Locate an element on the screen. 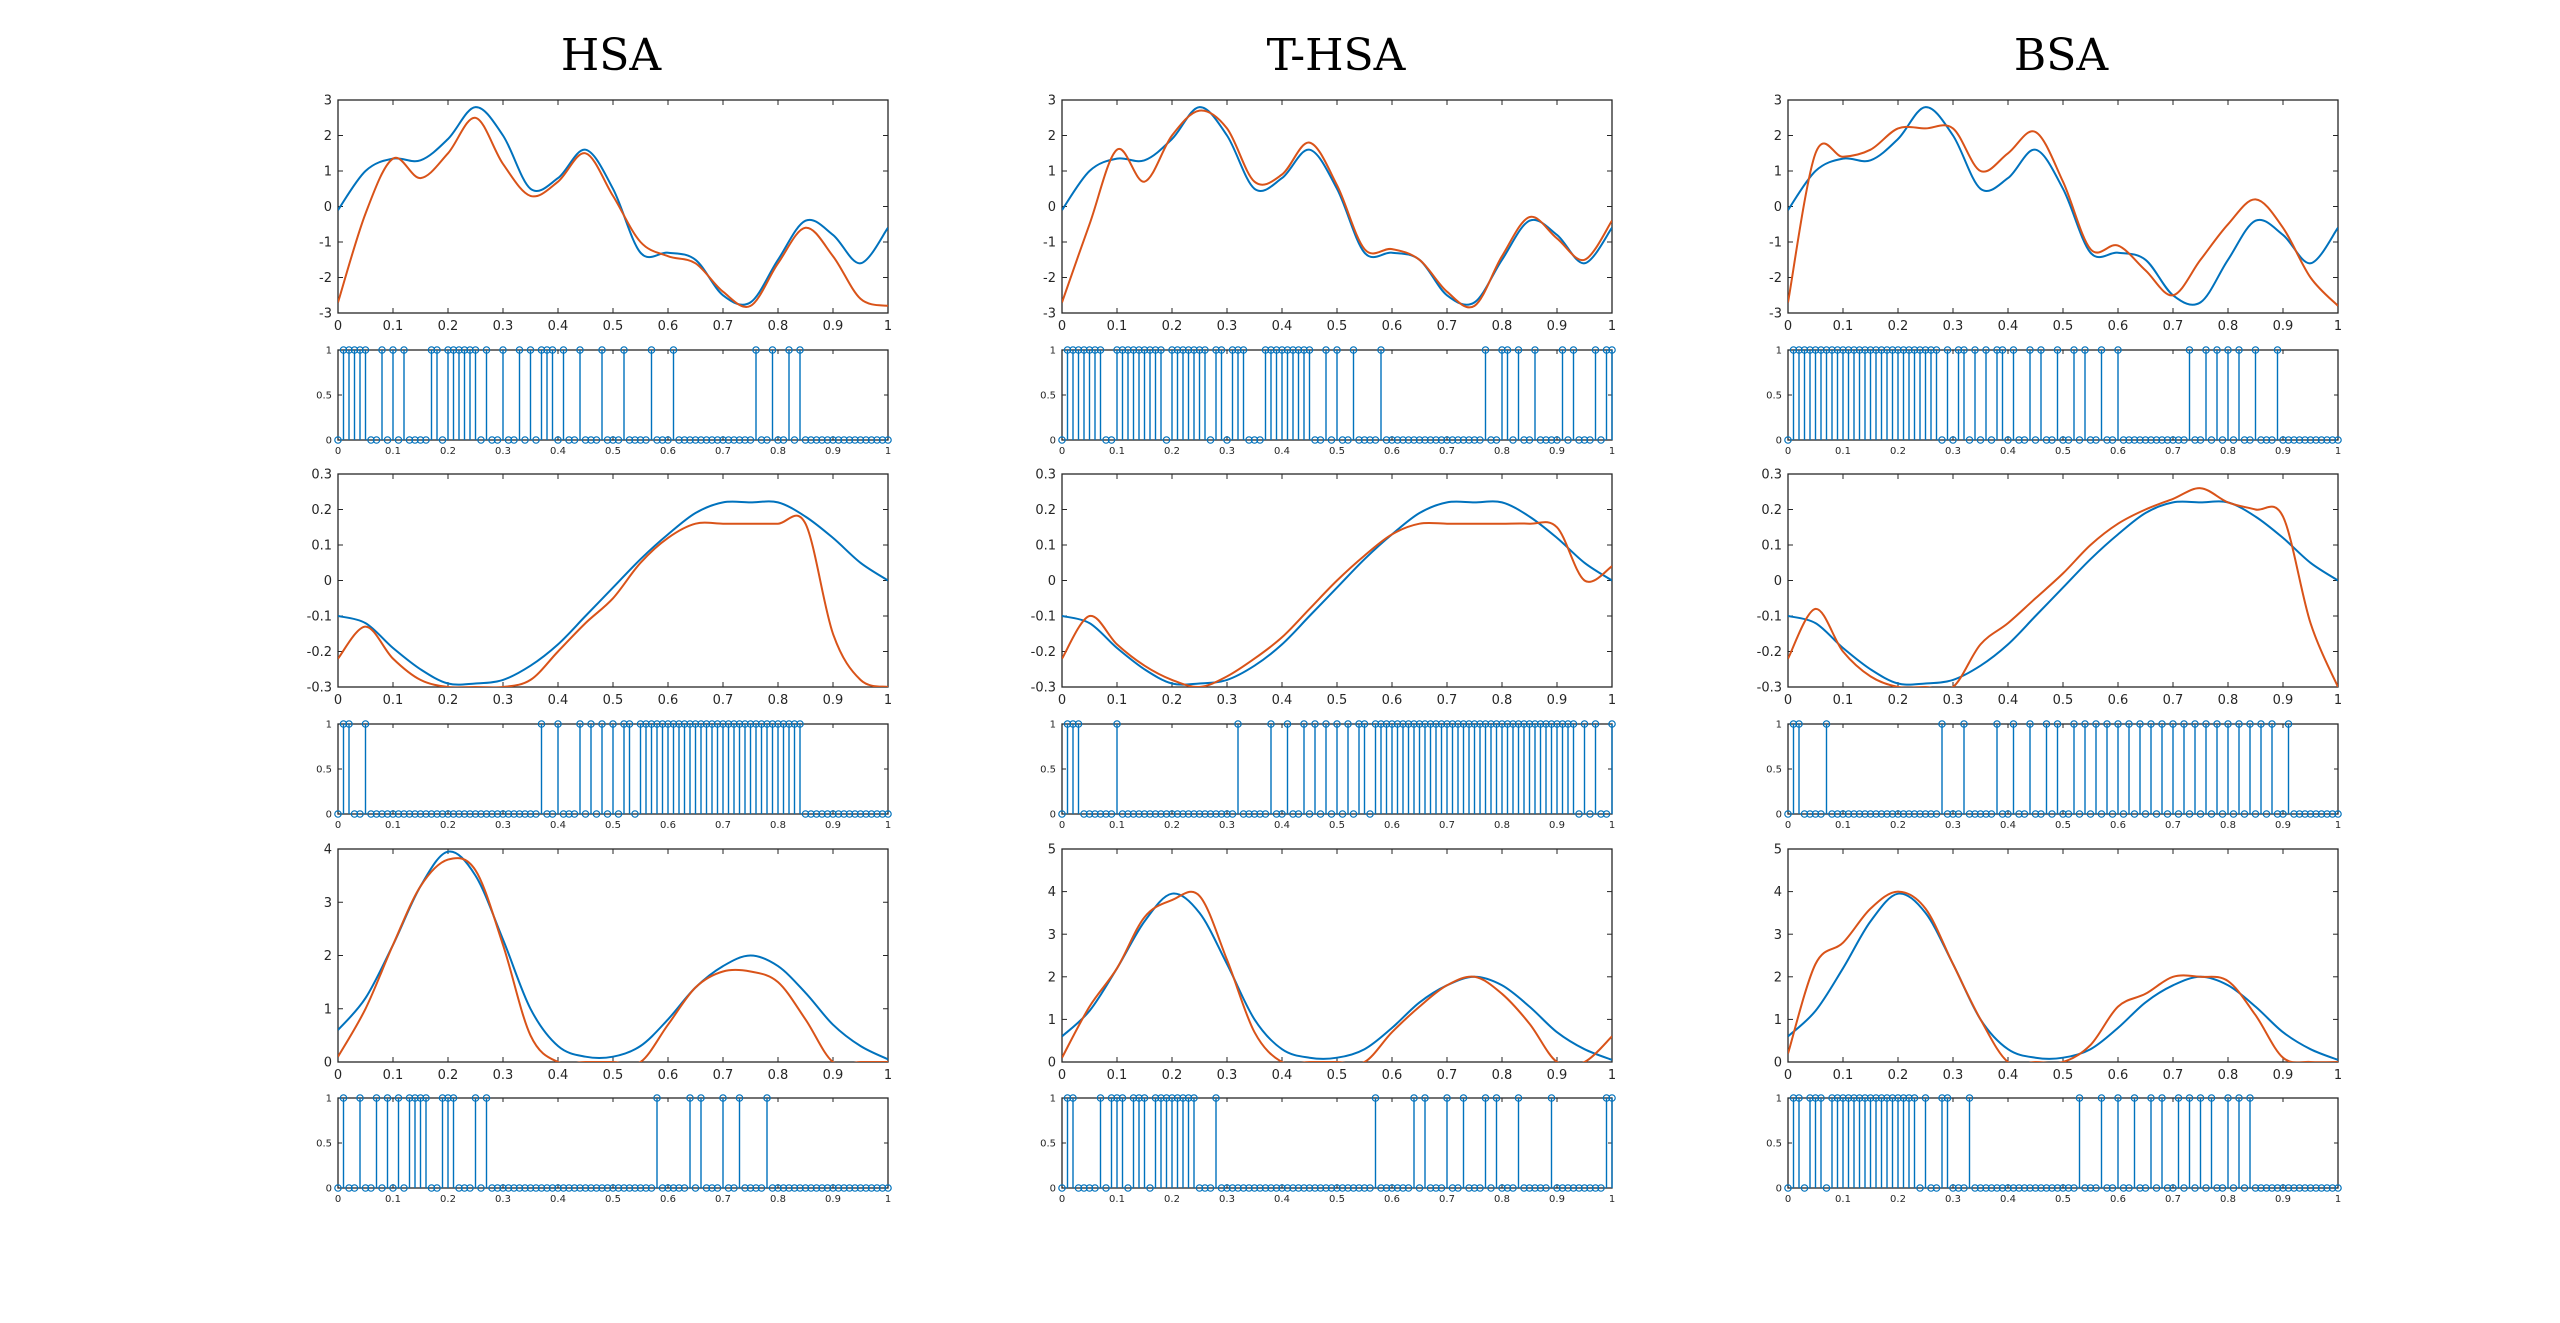 This screenshot has width=2560, height=1323. x-tick-label: 0.3 is located at coordinates (1227, 700).